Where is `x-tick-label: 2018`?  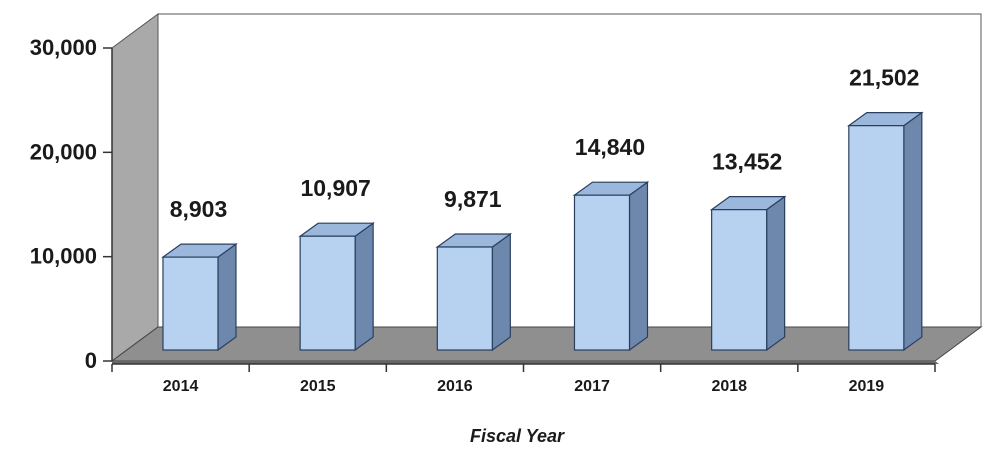 x-tick-label: 2018 is located at coordinates (729, 386).